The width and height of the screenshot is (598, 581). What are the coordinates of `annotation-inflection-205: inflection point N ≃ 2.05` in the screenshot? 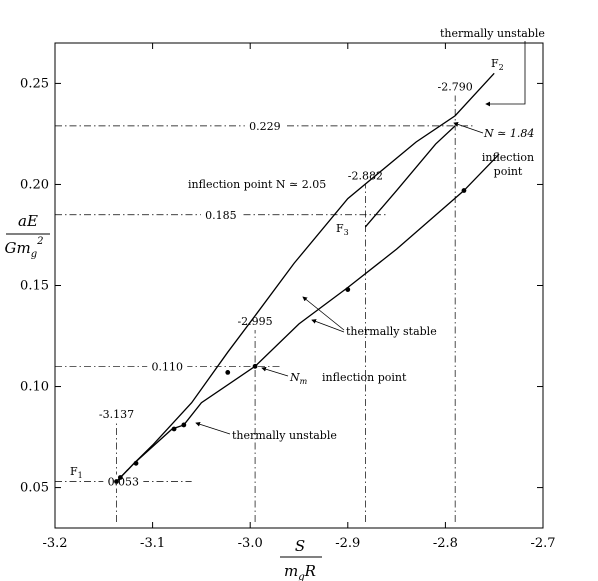 It's located at (257, 184).